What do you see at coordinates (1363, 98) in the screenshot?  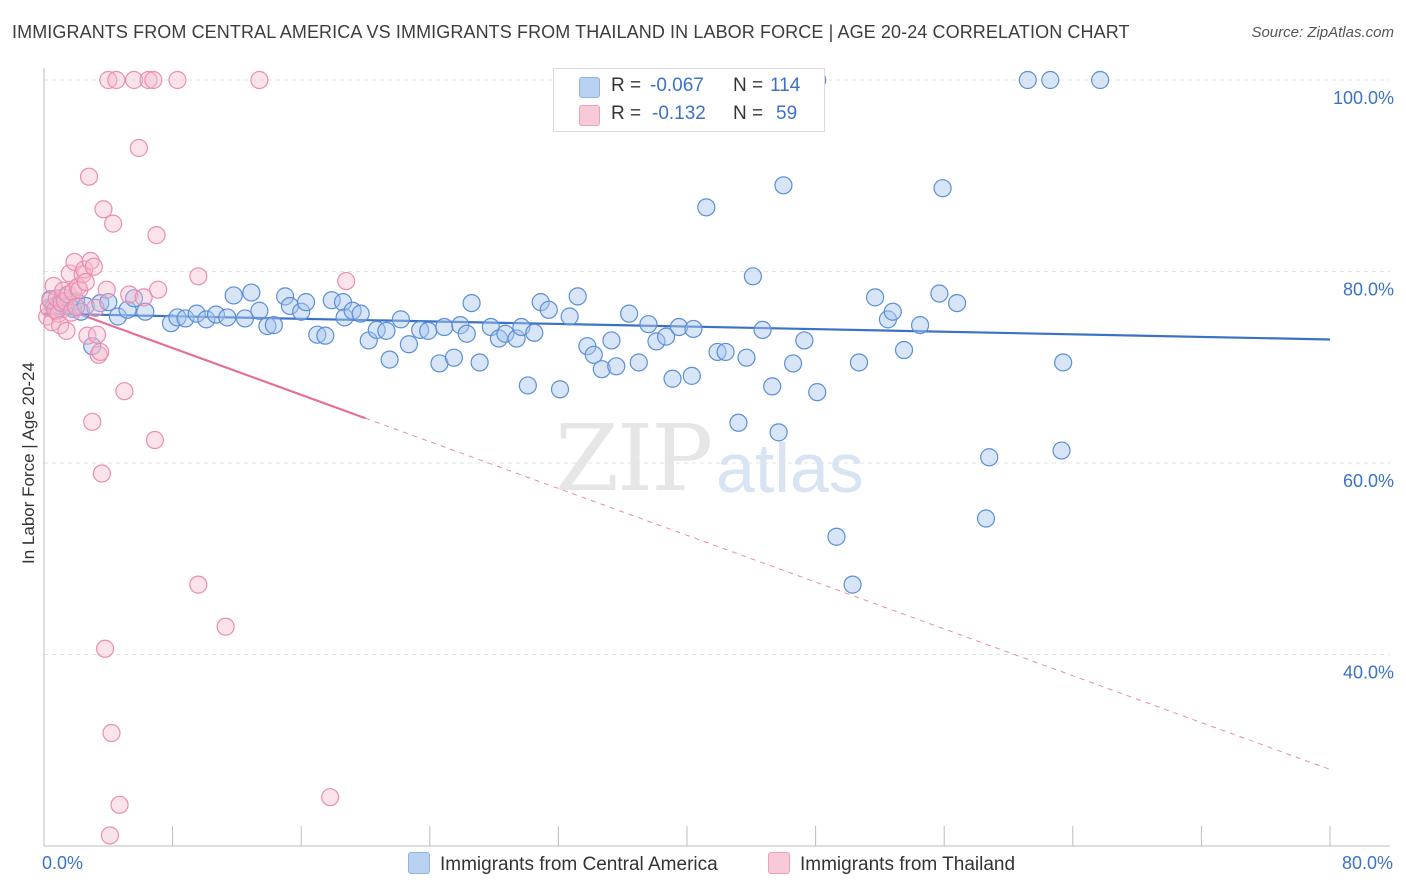 I see `y-tick-label: 100.0%` at bounding box center [1363, 98].